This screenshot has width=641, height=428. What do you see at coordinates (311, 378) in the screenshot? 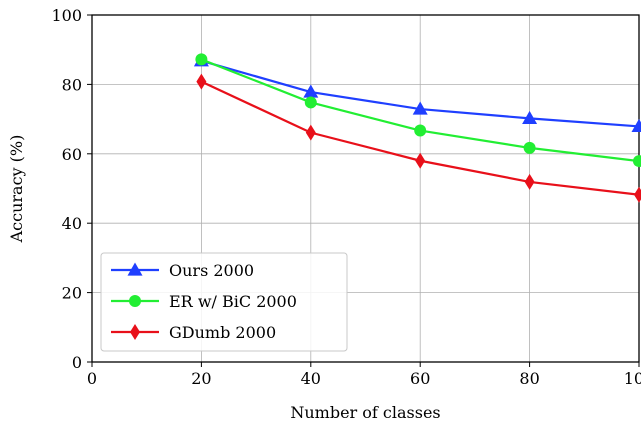
I see `x-tick-label: 40` at bounding box center [311, 378].